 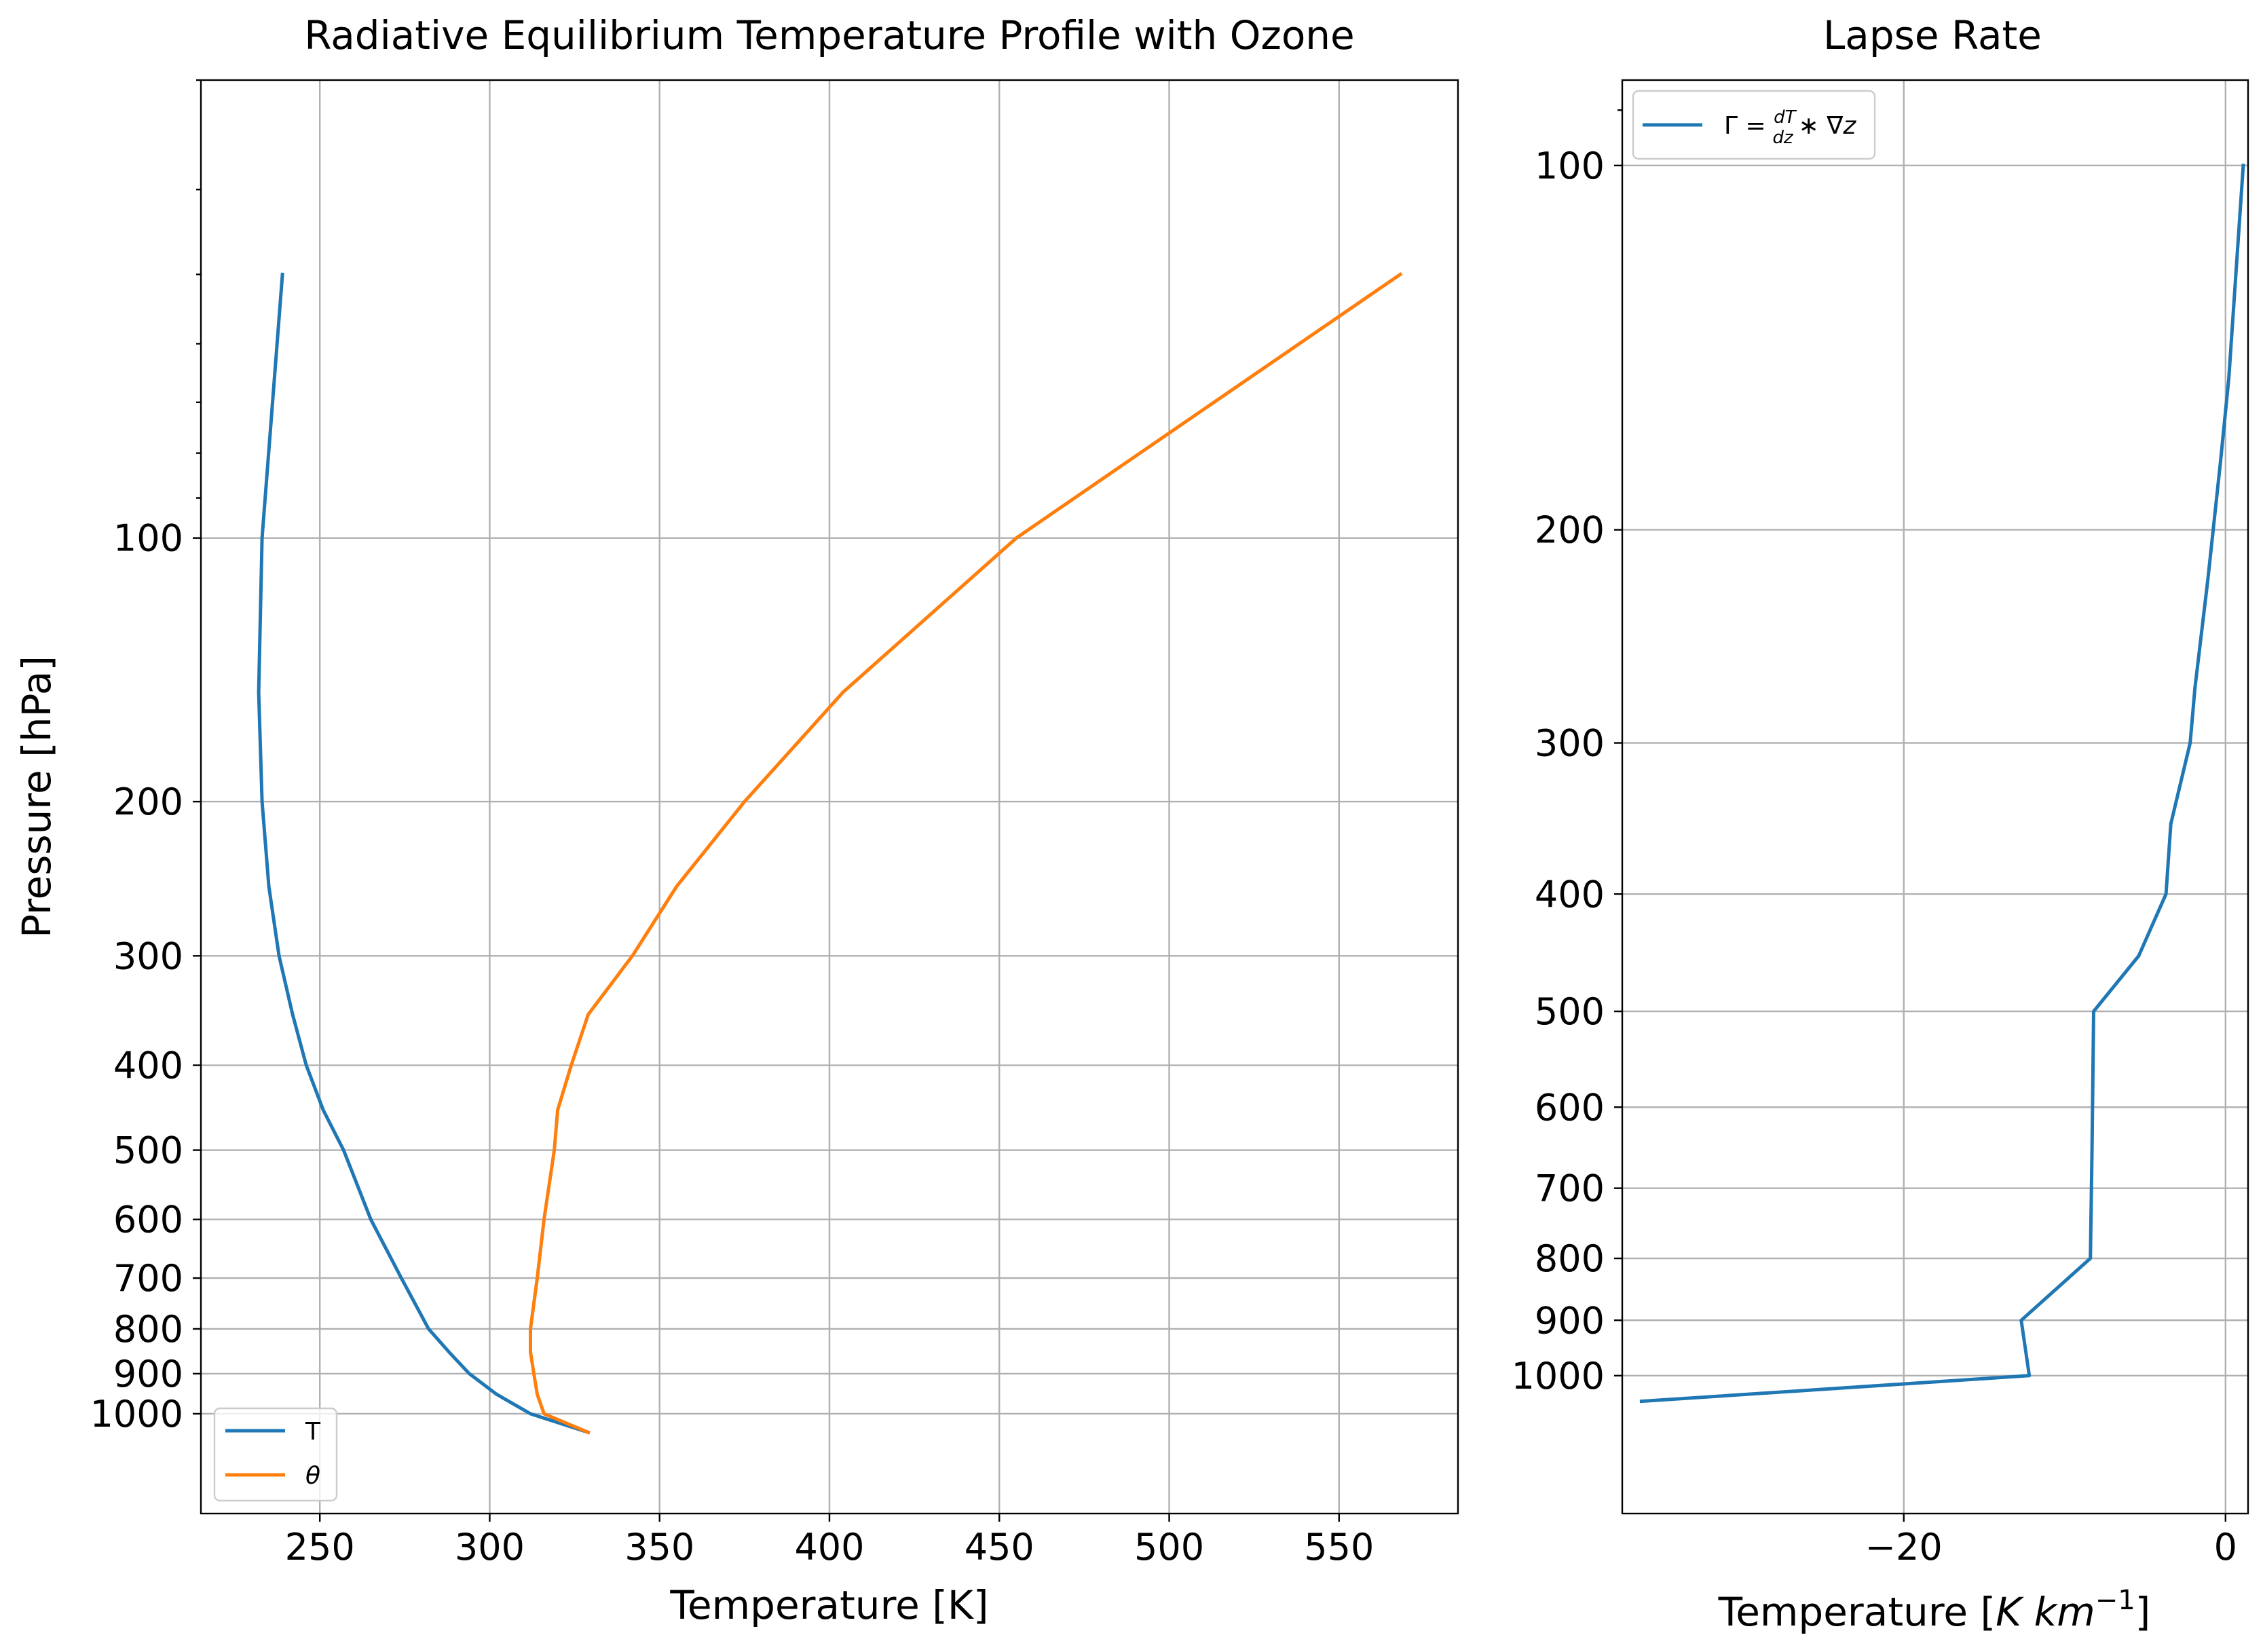 I want to click on legend-label-t: T, so click(x=313, y=1432).